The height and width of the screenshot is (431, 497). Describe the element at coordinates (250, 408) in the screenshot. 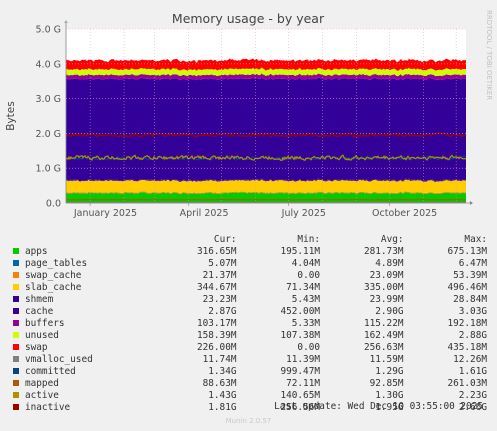

I see `legend-row-inactive: inactive 1.81G 256.56M 1.95G 2.66G` at that location.